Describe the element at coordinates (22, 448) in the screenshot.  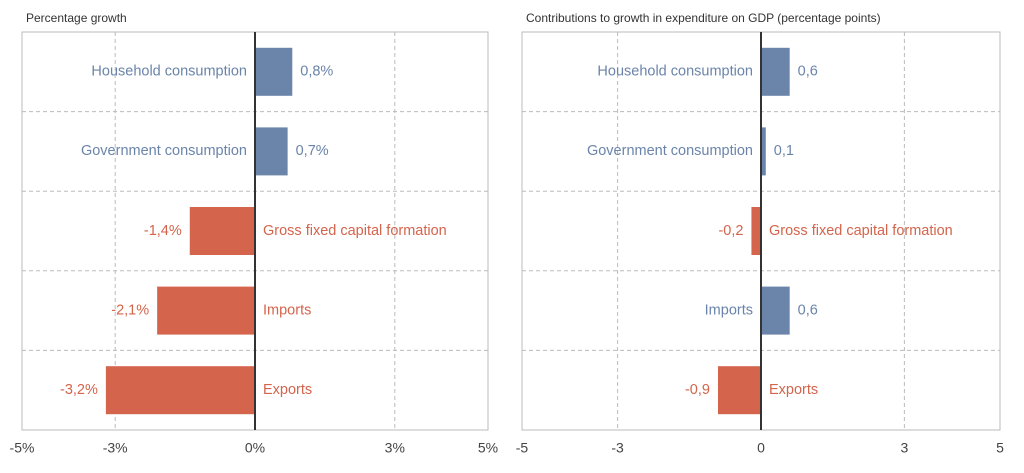
I see `x-tick-label: -5%` at that location.